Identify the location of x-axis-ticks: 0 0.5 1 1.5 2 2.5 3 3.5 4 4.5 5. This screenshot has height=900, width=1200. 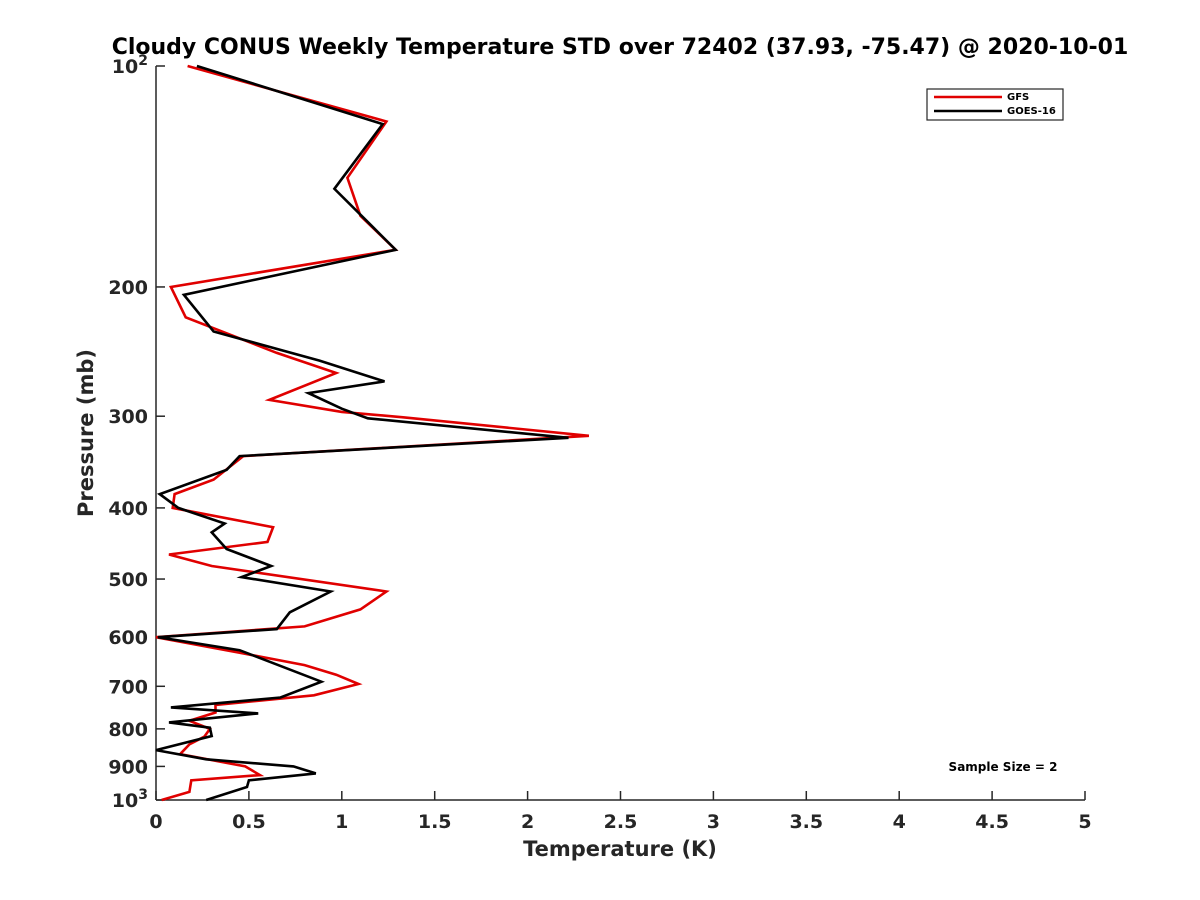
(620, 812).